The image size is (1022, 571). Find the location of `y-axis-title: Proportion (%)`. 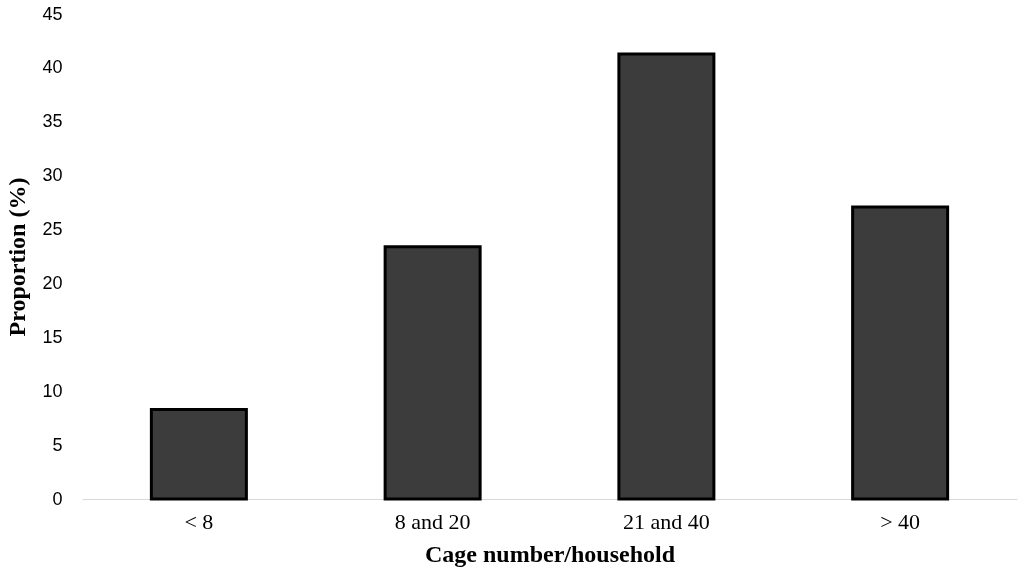

y-axis-title: Proportion (%) is located at coordinates (17, 257).